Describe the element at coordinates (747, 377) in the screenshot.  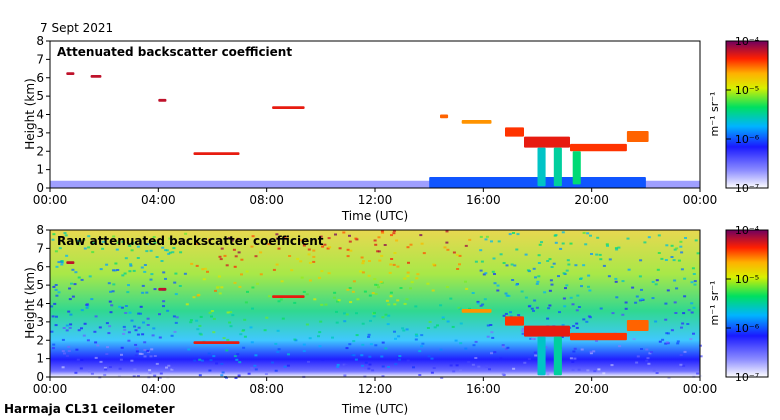
I see `colorbar-tick-label: 10⁻⁷` at that location.